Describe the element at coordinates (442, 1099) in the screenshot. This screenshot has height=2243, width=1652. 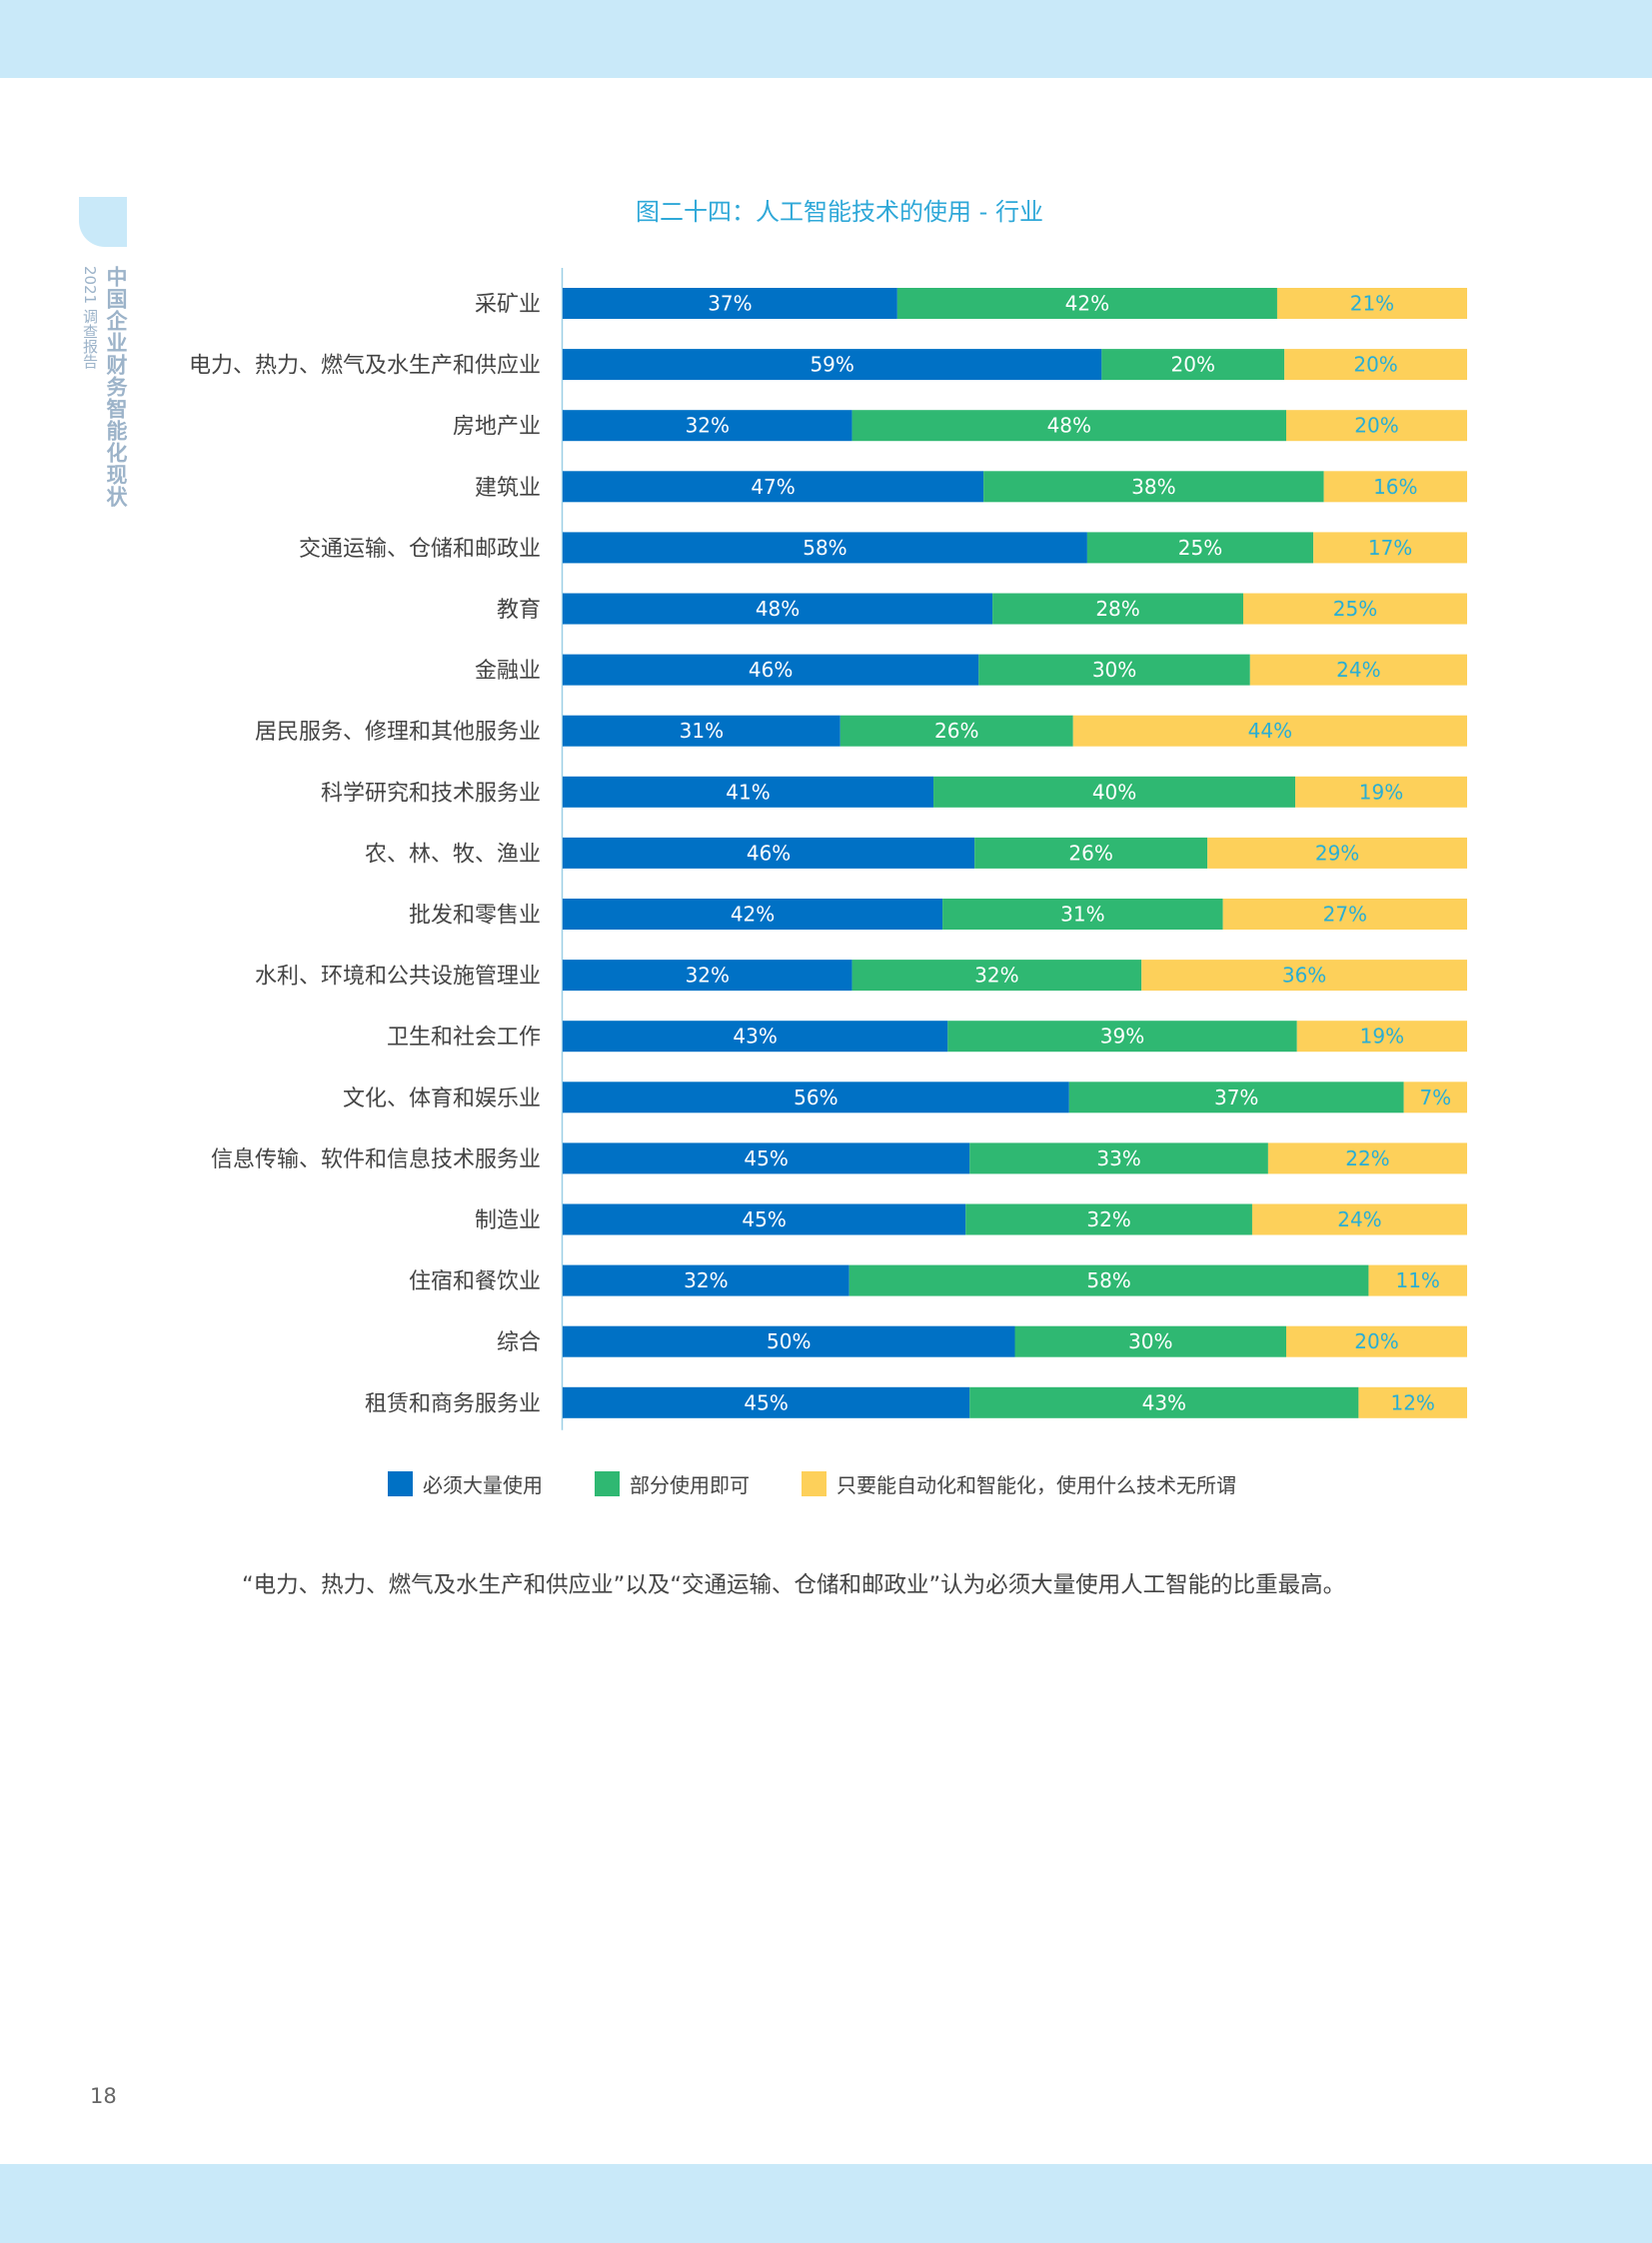
I see `category-label: 文化、体育和娱乐业` at that location.